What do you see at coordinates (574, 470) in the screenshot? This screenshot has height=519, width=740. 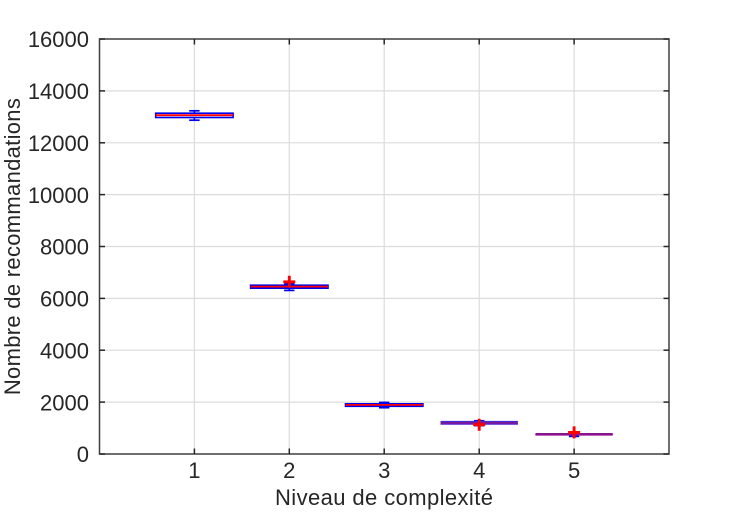 I see `svg-text: 5` at bounding box center [574, 470].